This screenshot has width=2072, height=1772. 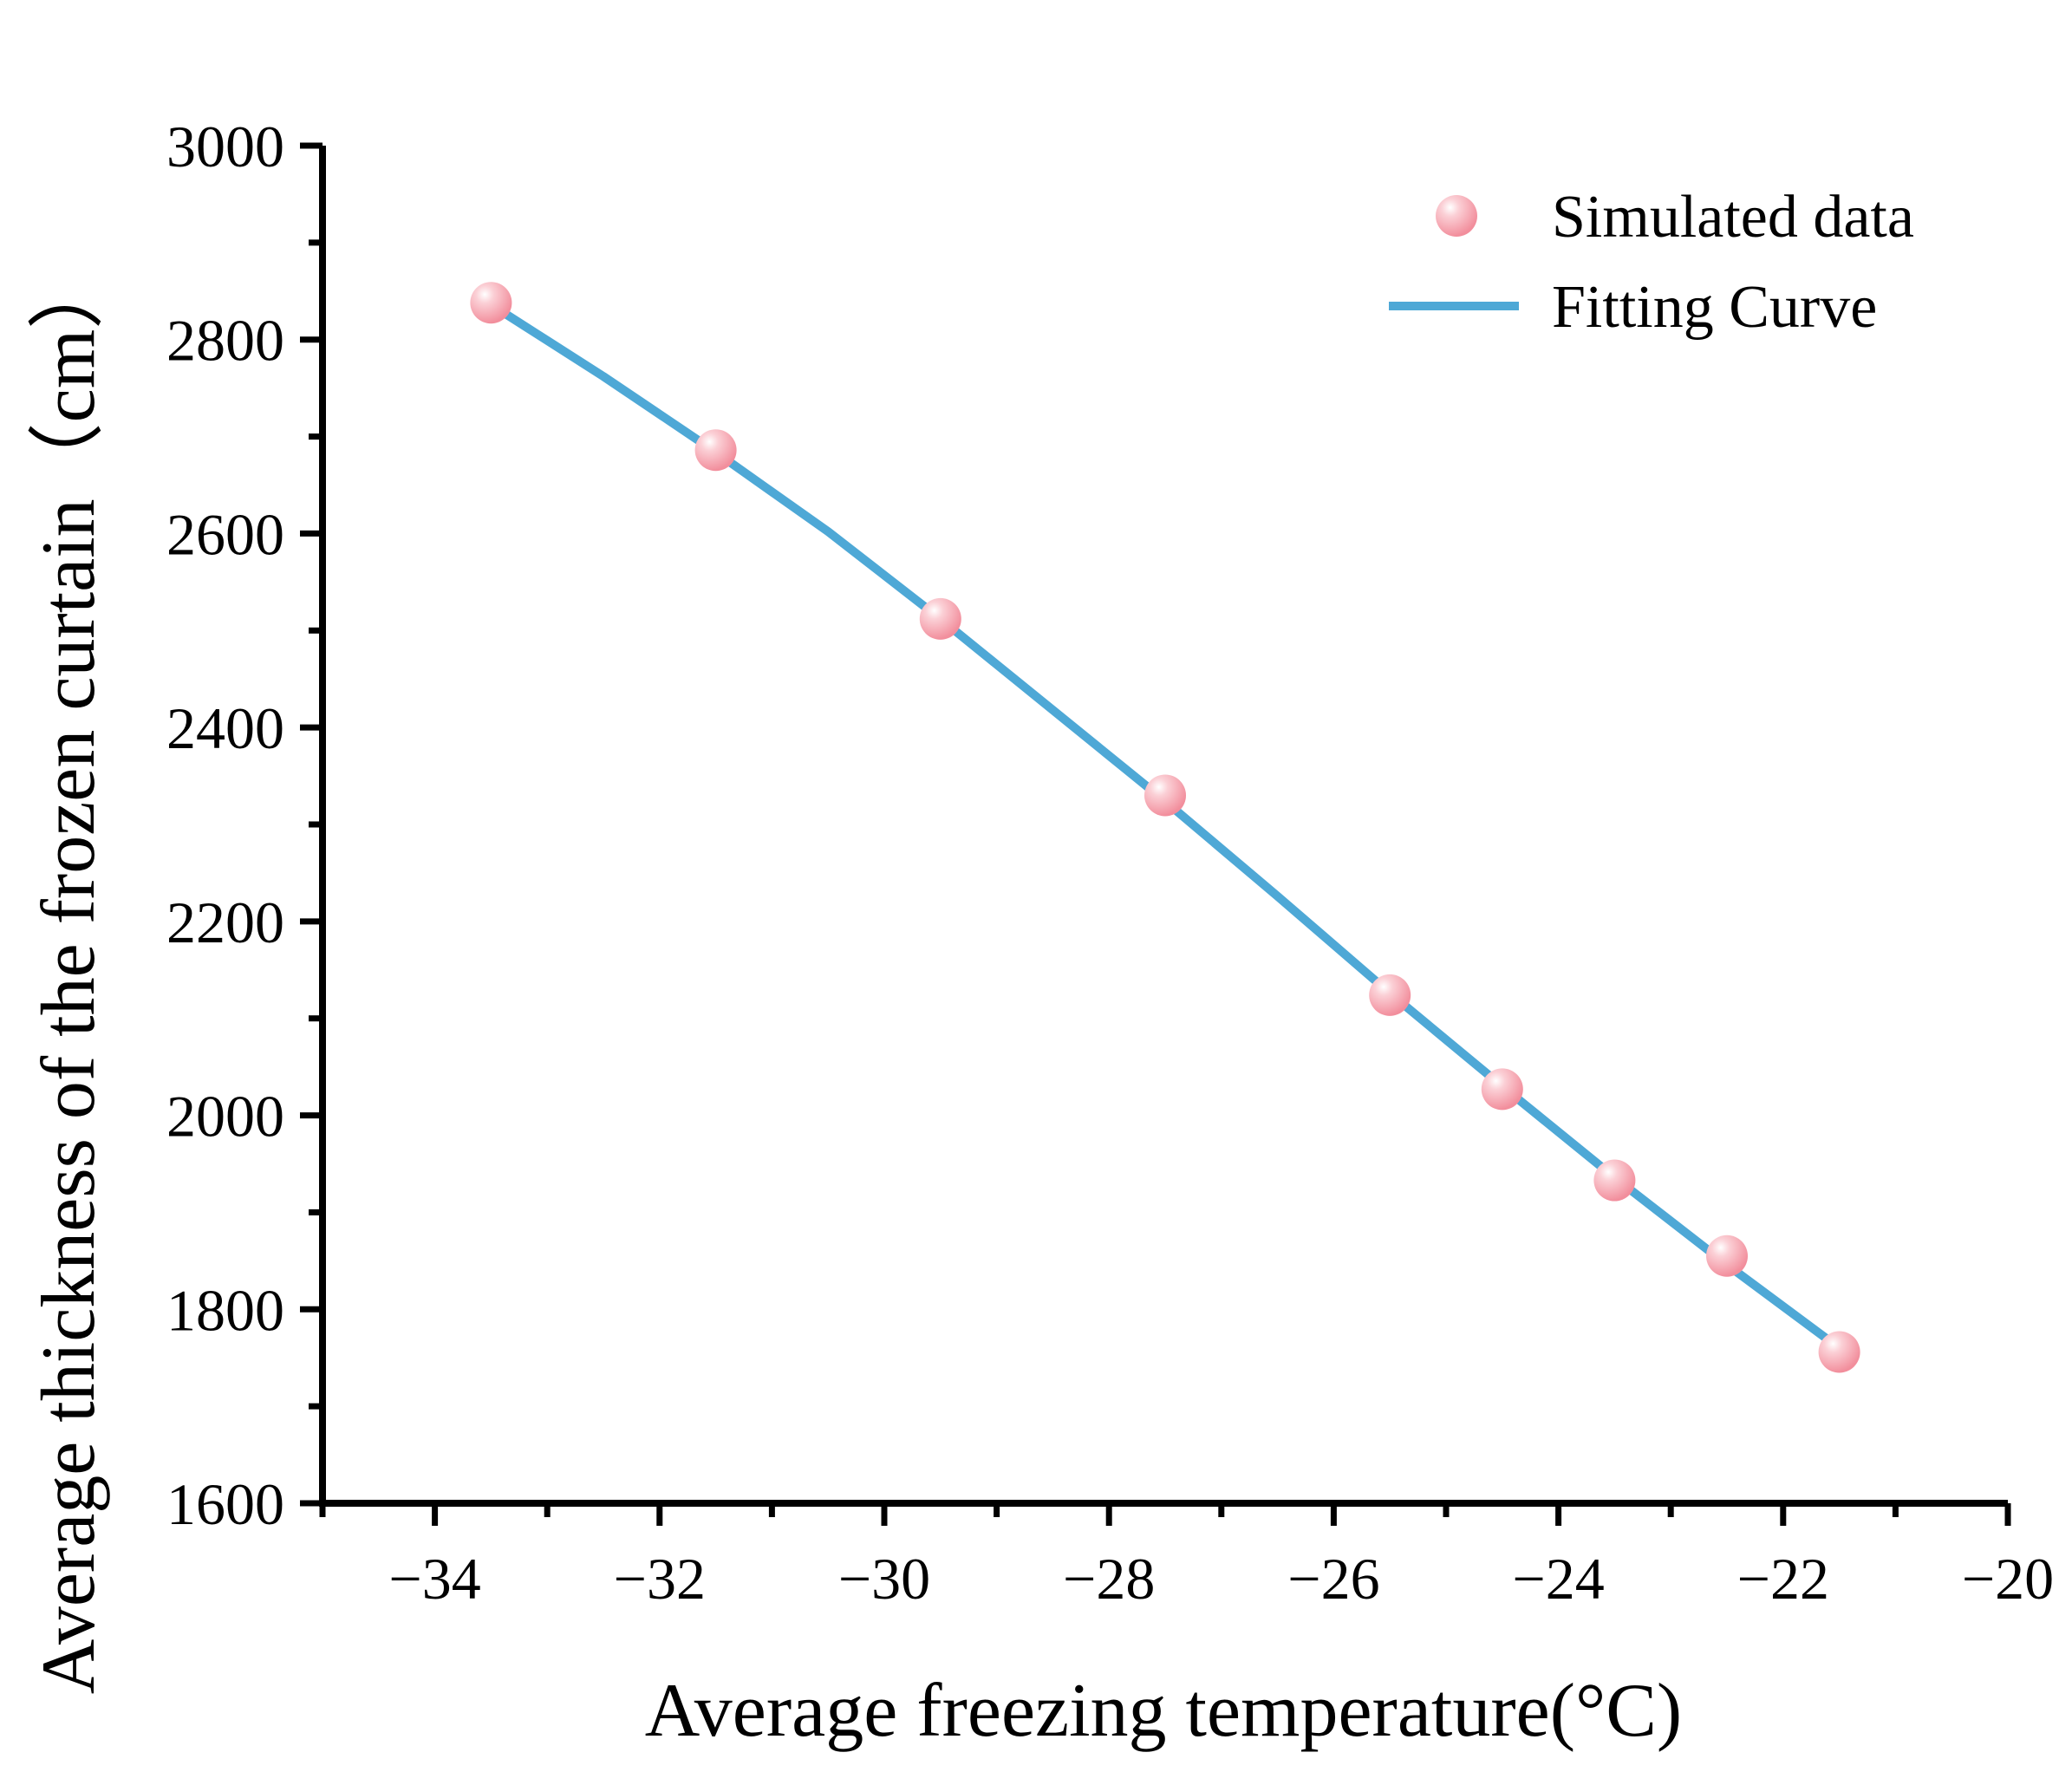 I want to click on x-tick-label: −26, so click(x=1333, y=1579).